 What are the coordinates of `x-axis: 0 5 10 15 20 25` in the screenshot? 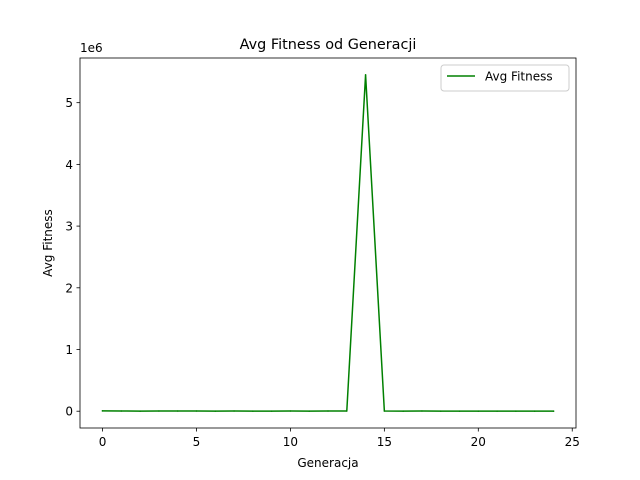 It's located at (339, 438).